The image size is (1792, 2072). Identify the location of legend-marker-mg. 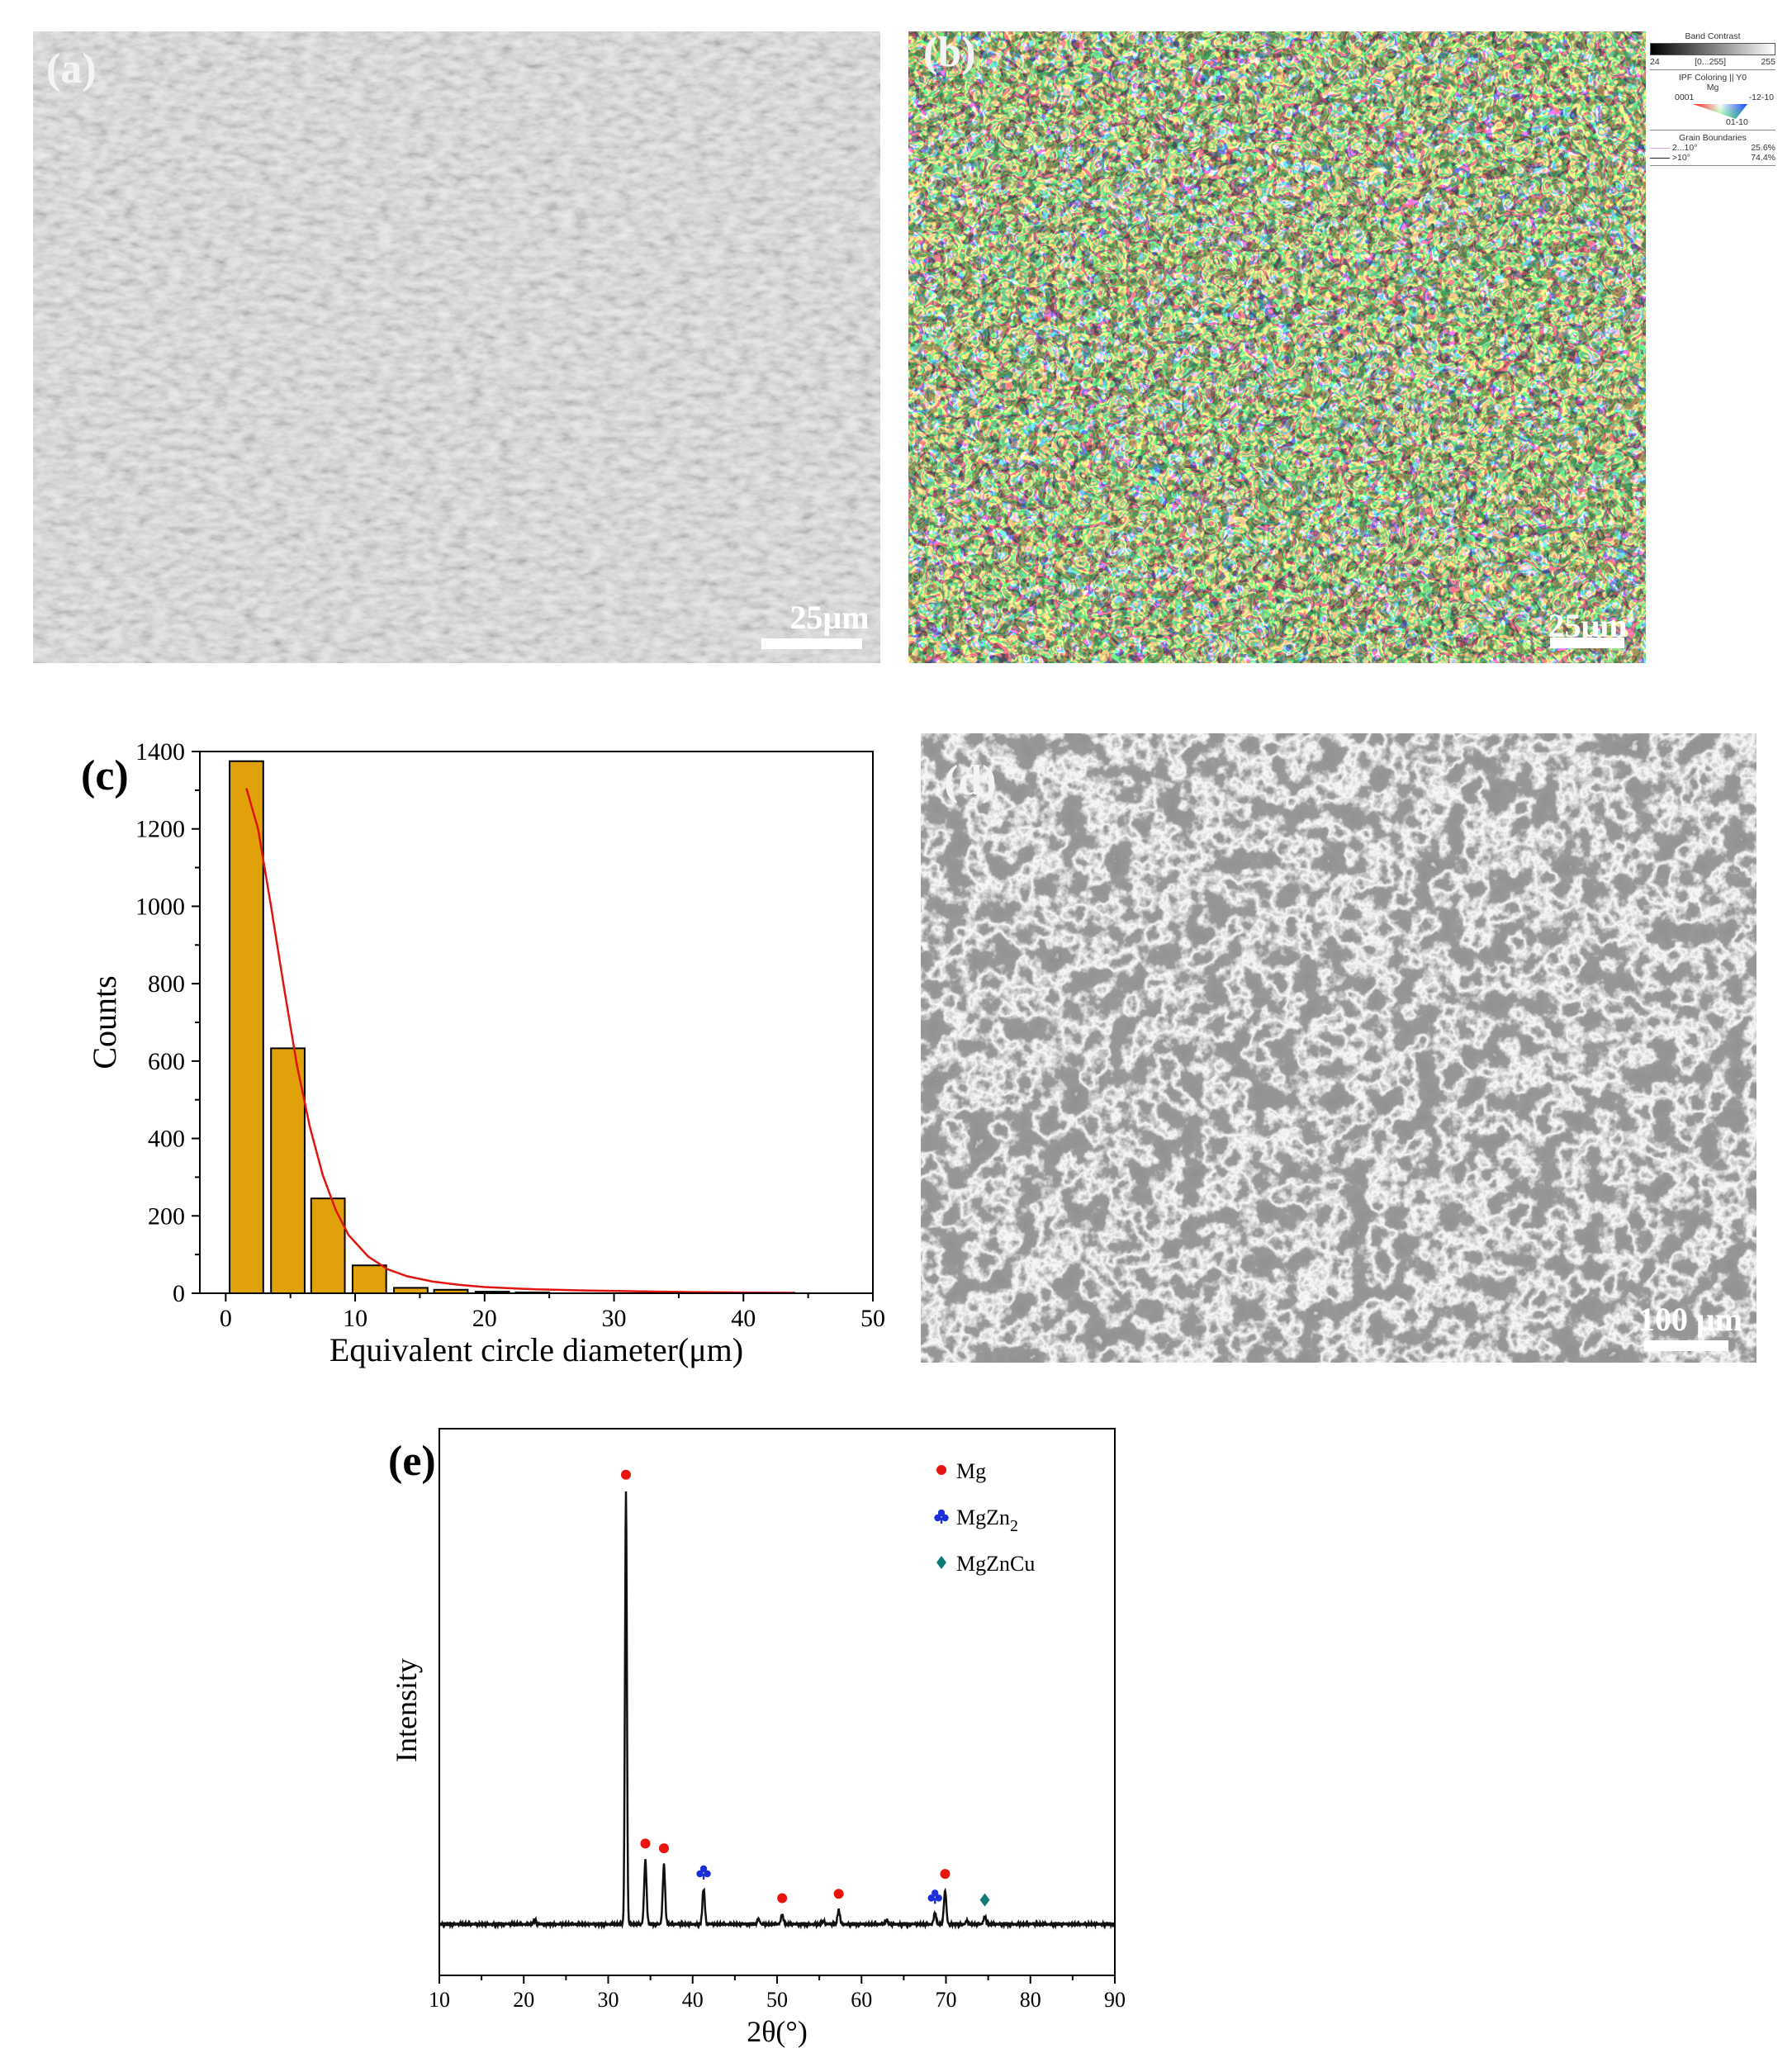
(941, 1470).